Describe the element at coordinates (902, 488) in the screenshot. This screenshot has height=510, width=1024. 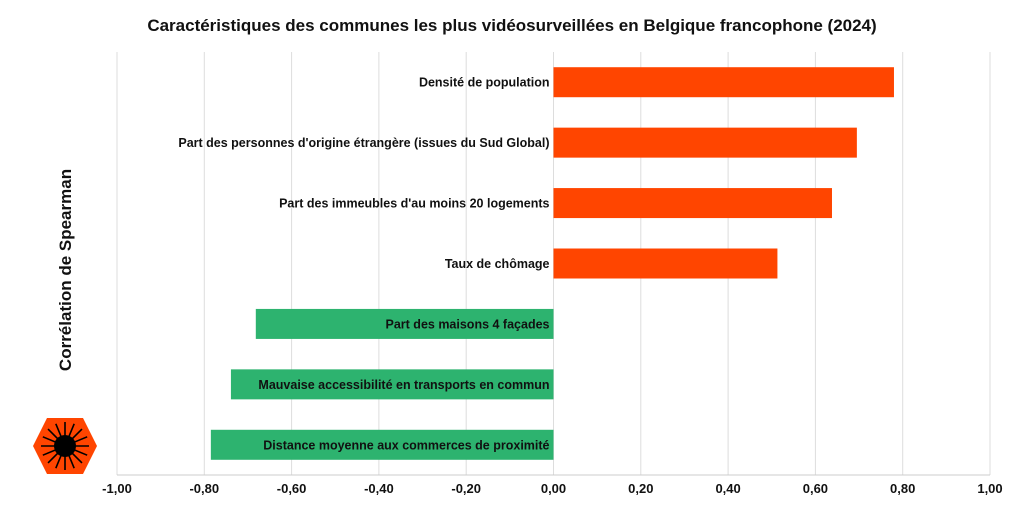
I see `x-tick-label: 0,80` at that location.